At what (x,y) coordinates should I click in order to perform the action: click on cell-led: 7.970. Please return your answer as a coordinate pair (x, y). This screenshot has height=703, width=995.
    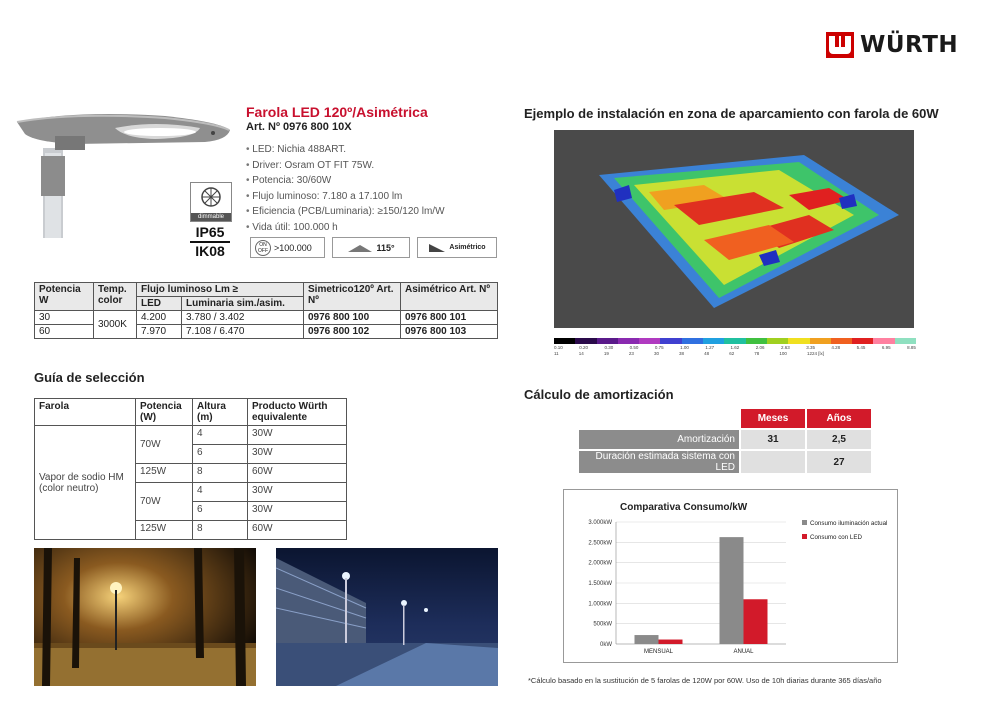
    Looking at the image, I should click on (159, 331).